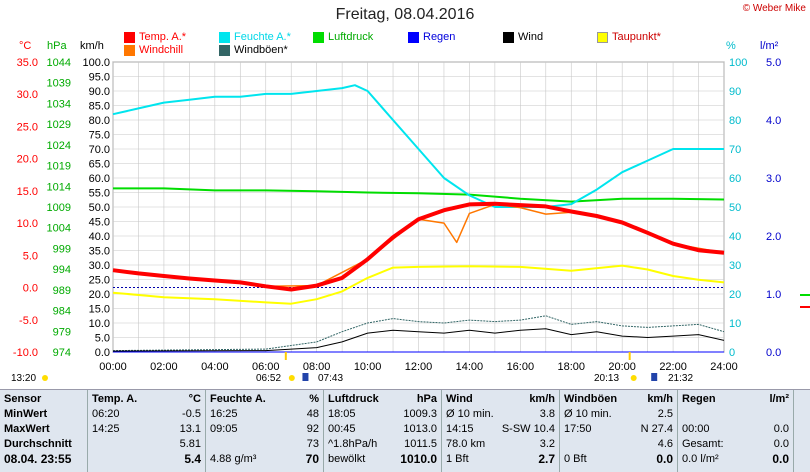 This screenshot has height=472, width=810. Describe the element at coordinates (164, 367) in the screenshot. I see `time-tick-label: 02:00` at that location.